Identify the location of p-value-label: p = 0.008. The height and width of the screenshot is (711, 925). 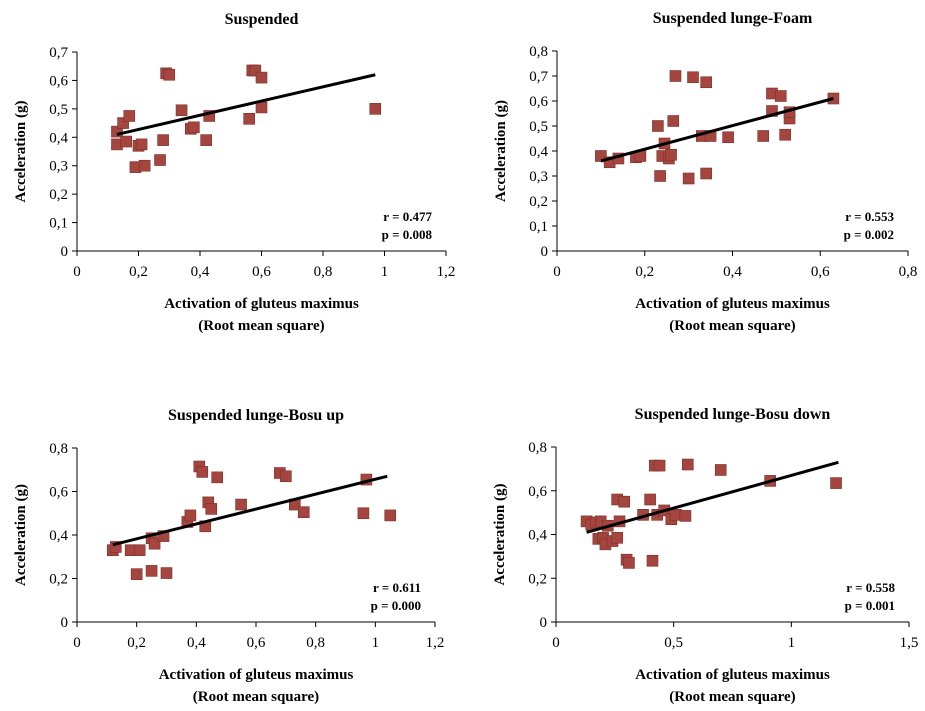
(407, 234).